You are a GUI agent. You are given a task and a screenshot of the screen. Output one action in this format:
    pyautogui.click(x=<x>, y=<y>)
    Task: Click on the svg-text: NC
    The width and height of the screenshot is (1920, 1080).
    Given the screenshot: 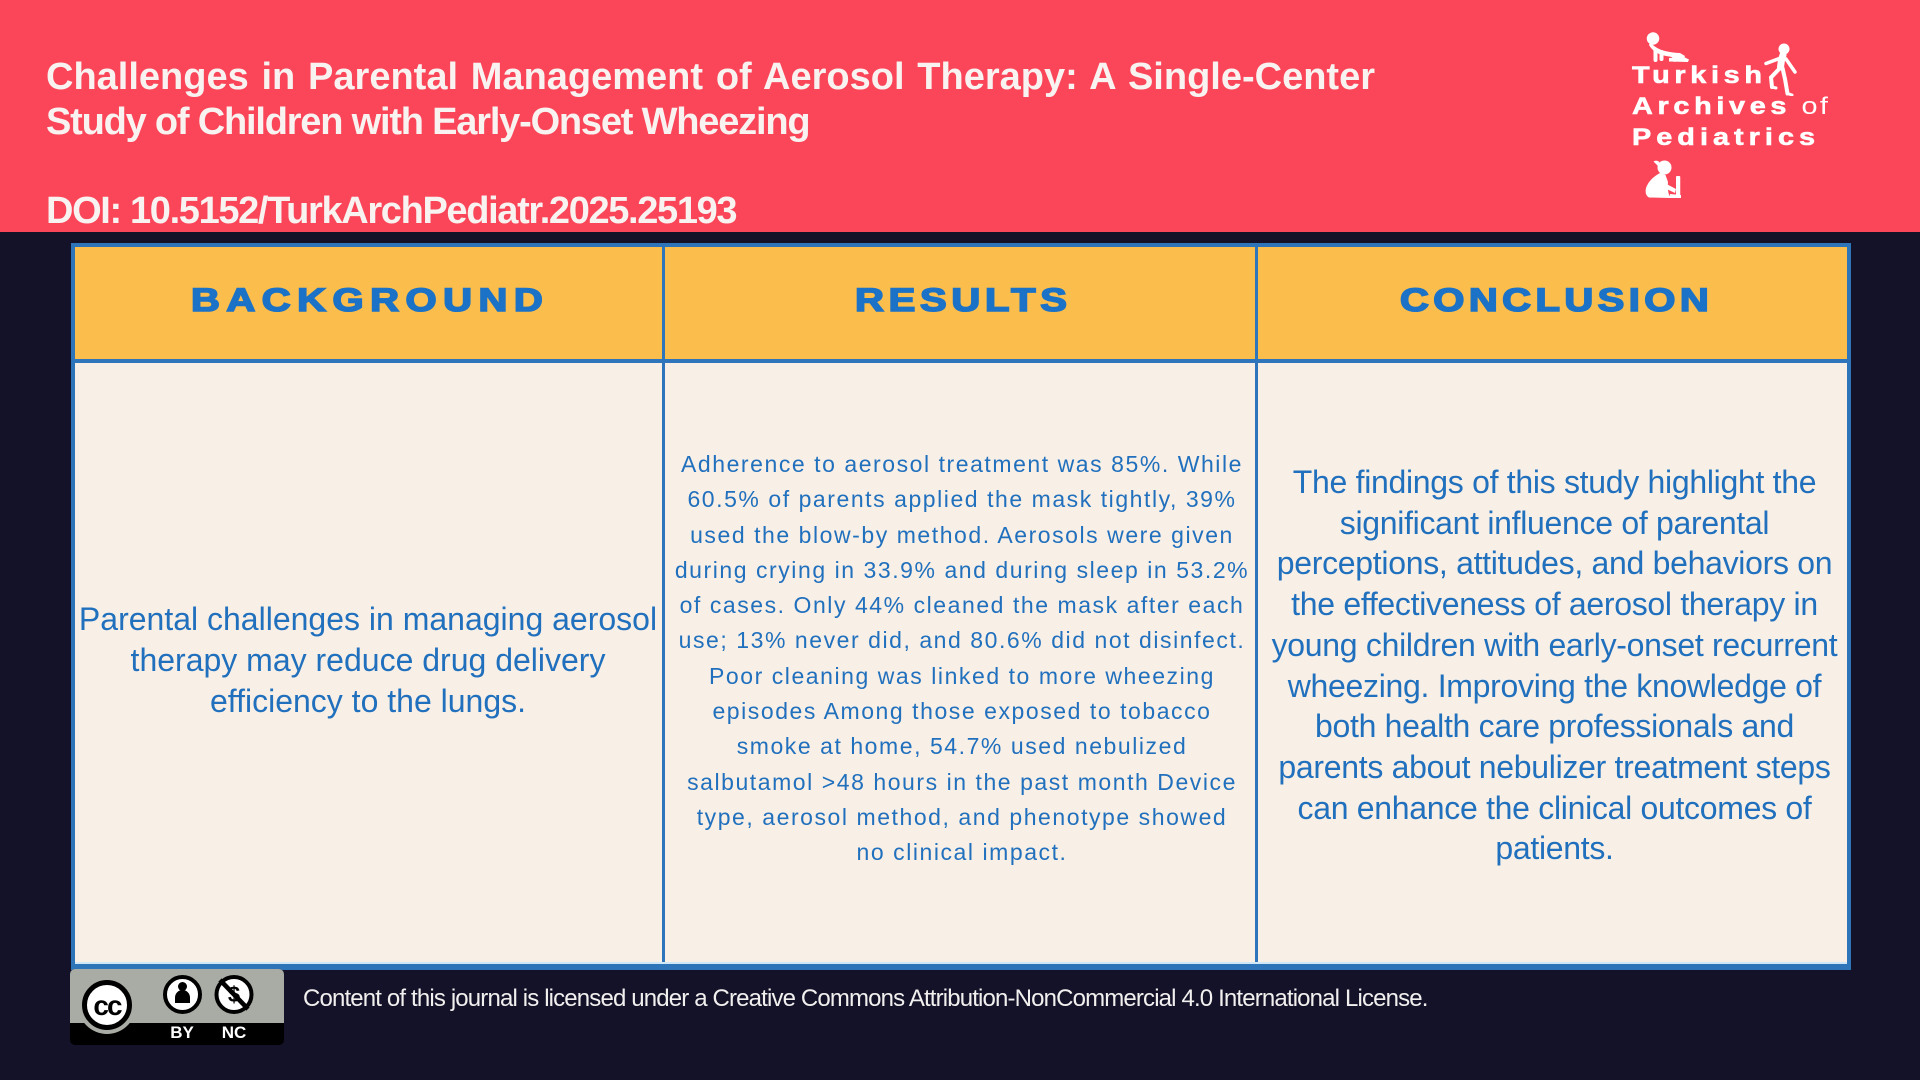 What is the action you would take?
    pyautogui.click(x=234, y=1032)
    